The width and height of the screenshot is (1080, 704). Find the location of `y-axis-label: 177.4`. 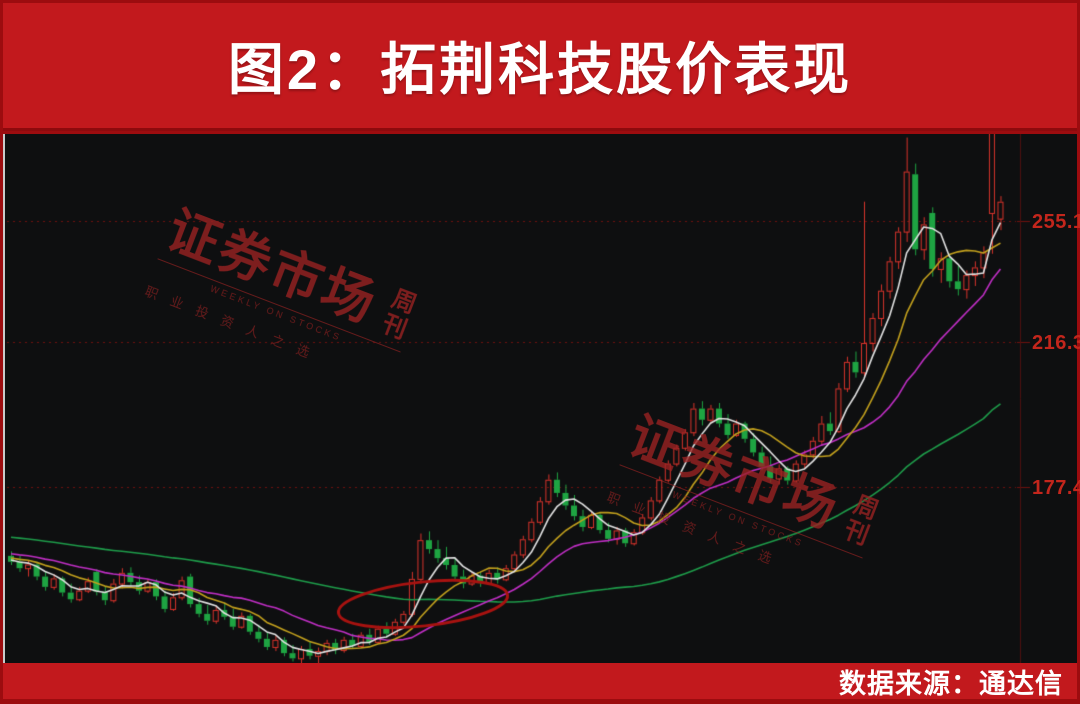

y-axis-label: 177.4 is located at coordinates (1056, 487).